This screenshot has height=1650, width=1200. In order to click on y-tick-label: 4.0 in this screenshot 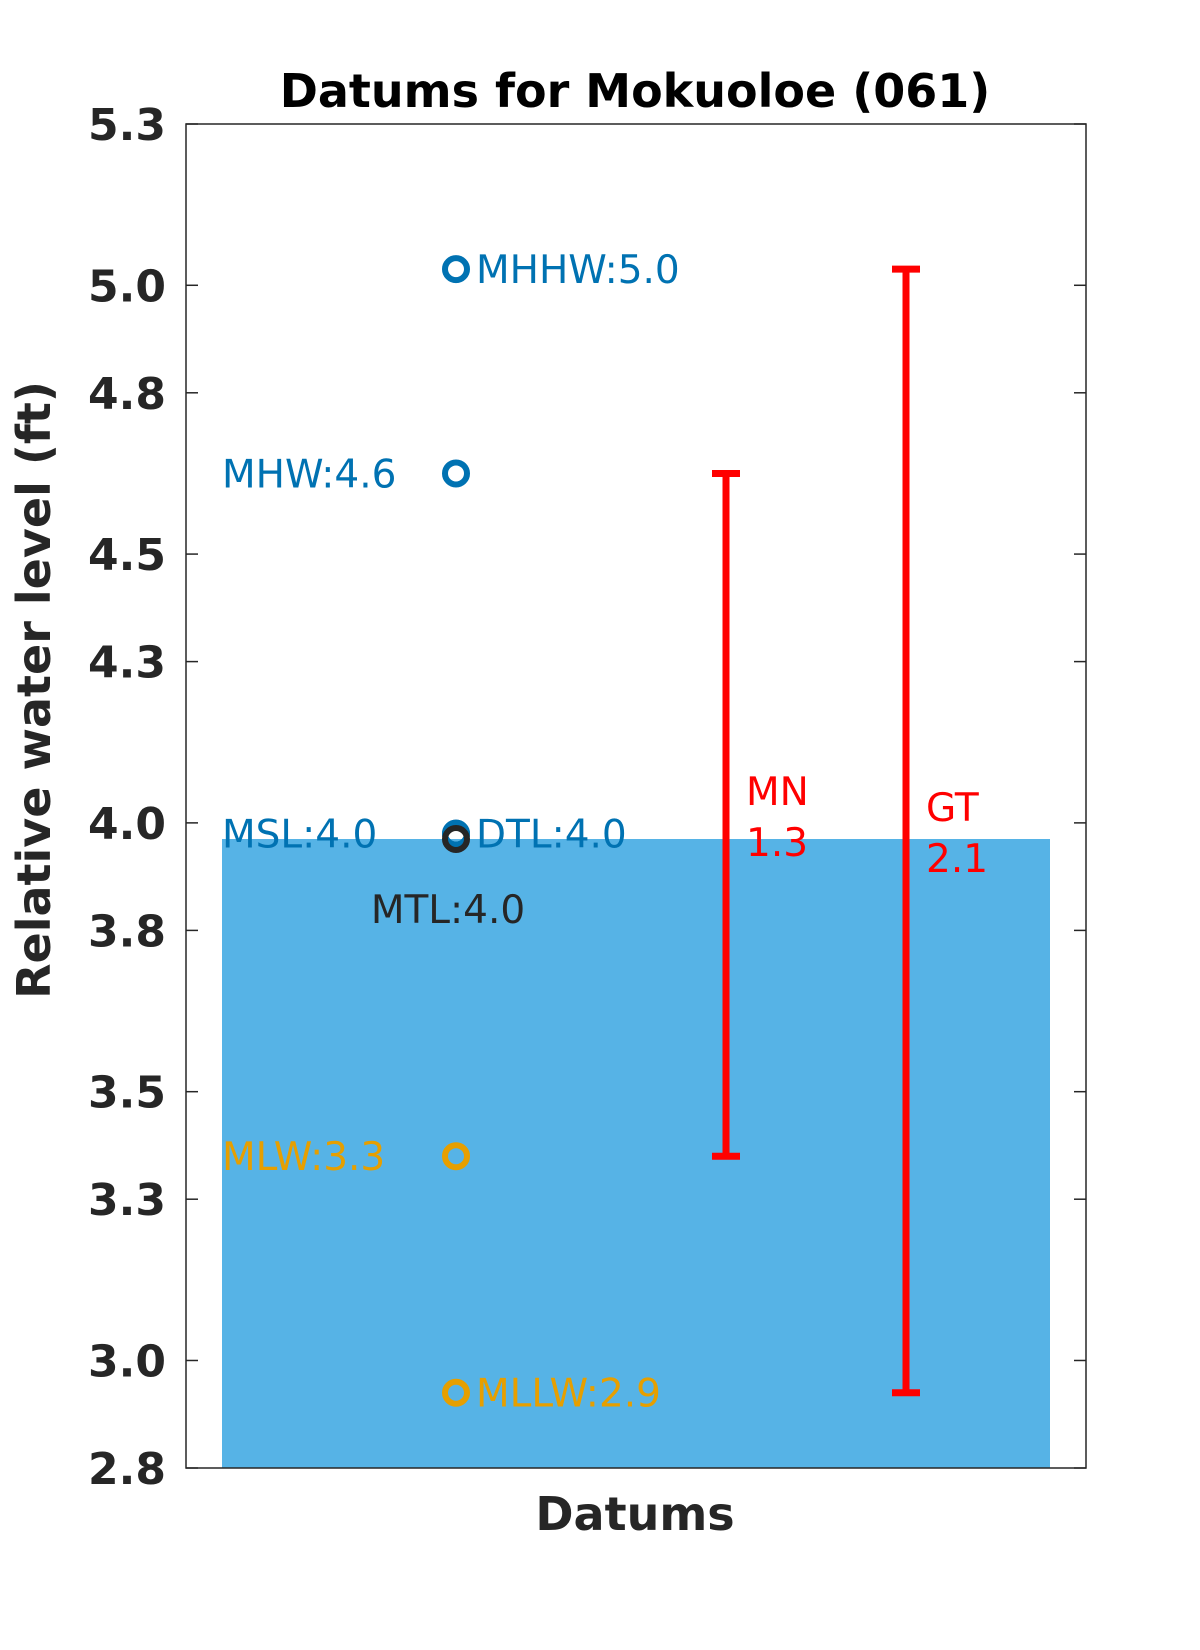, I will do `click(127, 824)`.